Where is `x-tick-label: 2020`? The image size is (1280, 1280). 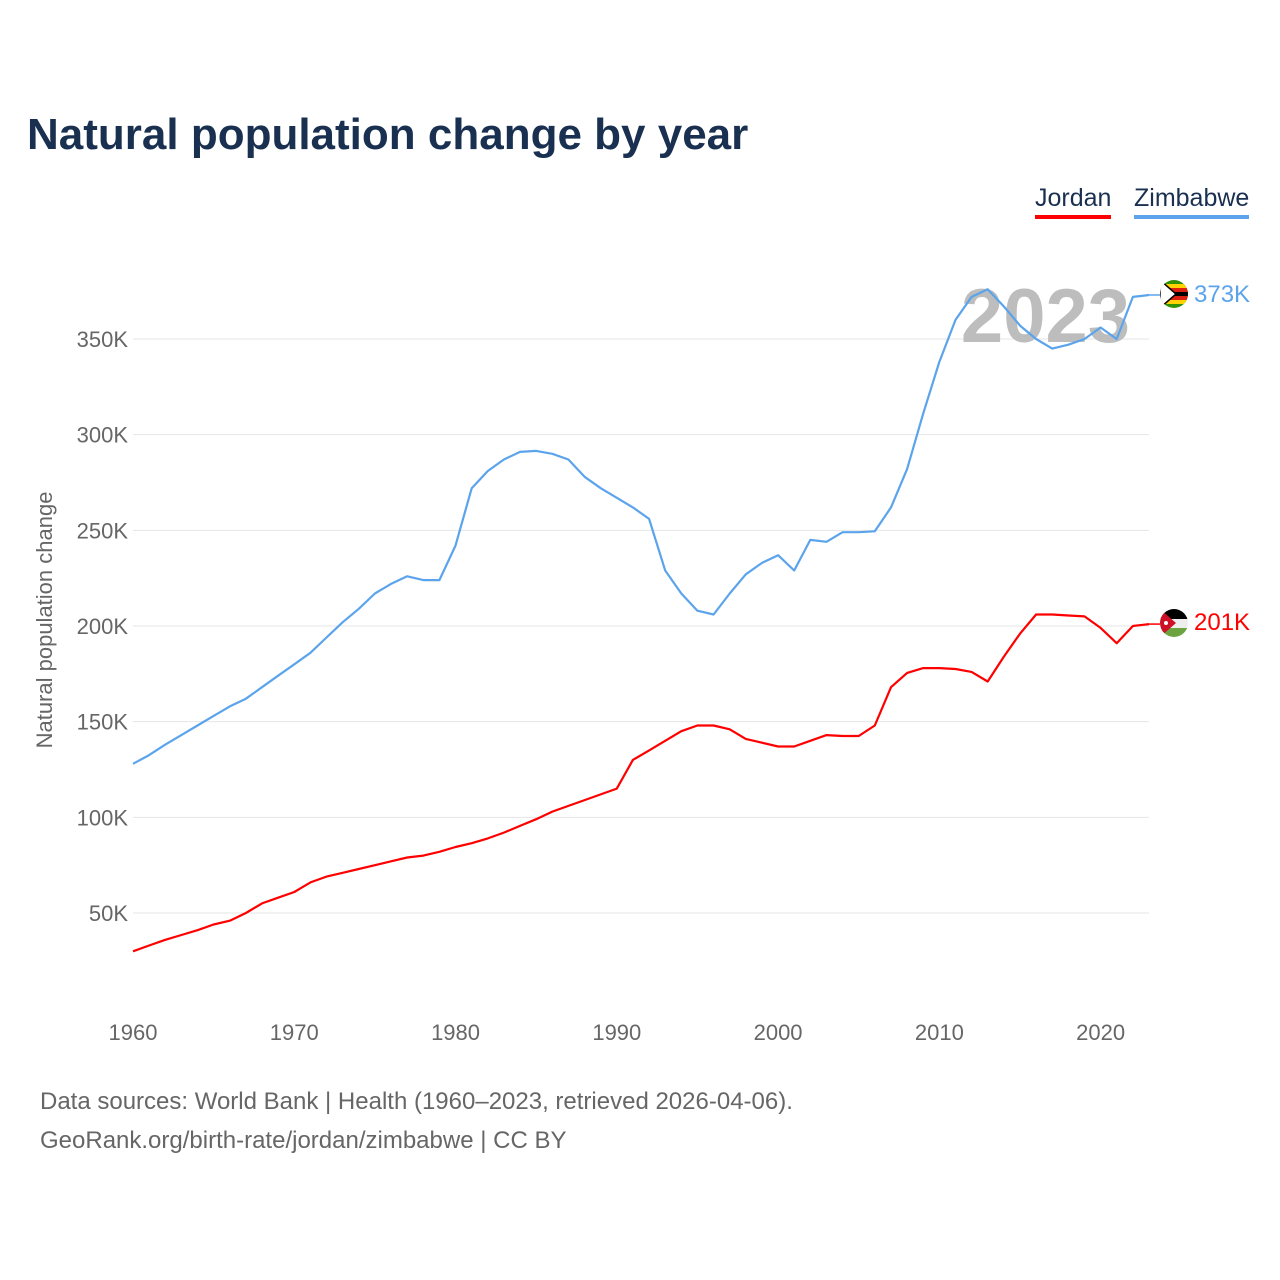
x-tick-label: 2020 is located at coordinates (1100, 1032).